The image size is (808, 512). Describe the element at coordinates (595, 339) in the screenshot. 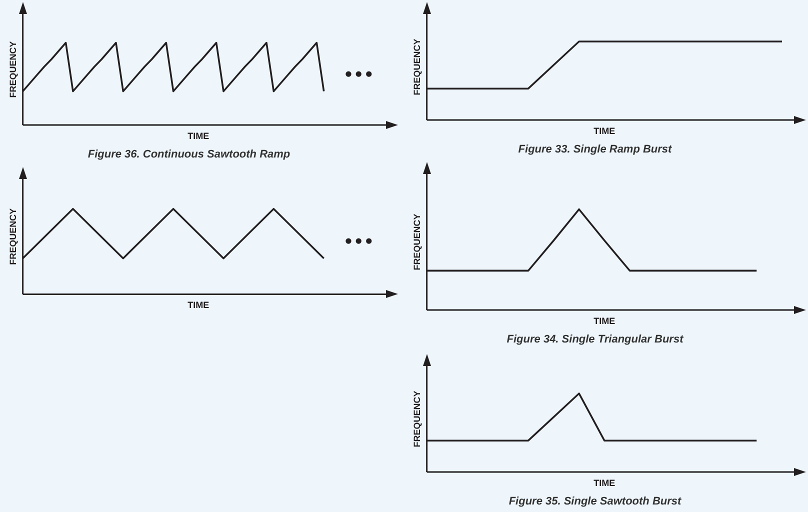

I see `text: Figure 34. Single Triangular Burst` at that location.